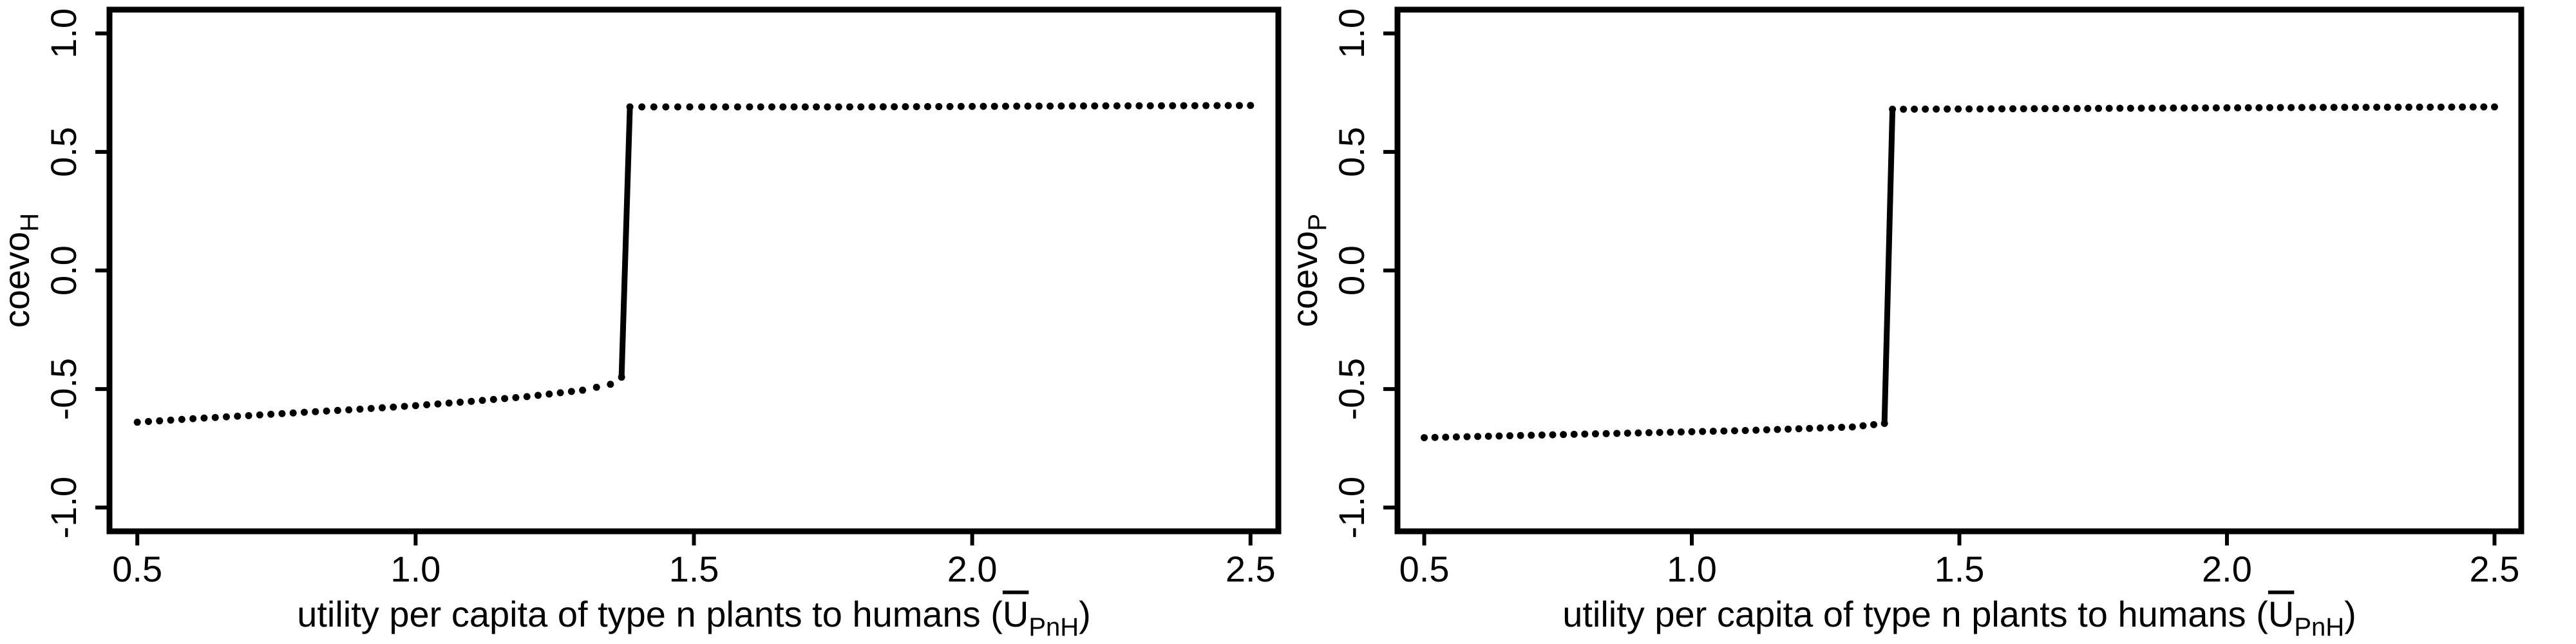  What do you see at coordinates (1351, 270) in the screenshot?
I see `y-tick-label: 0.0` at bounding box center [1351, 270].